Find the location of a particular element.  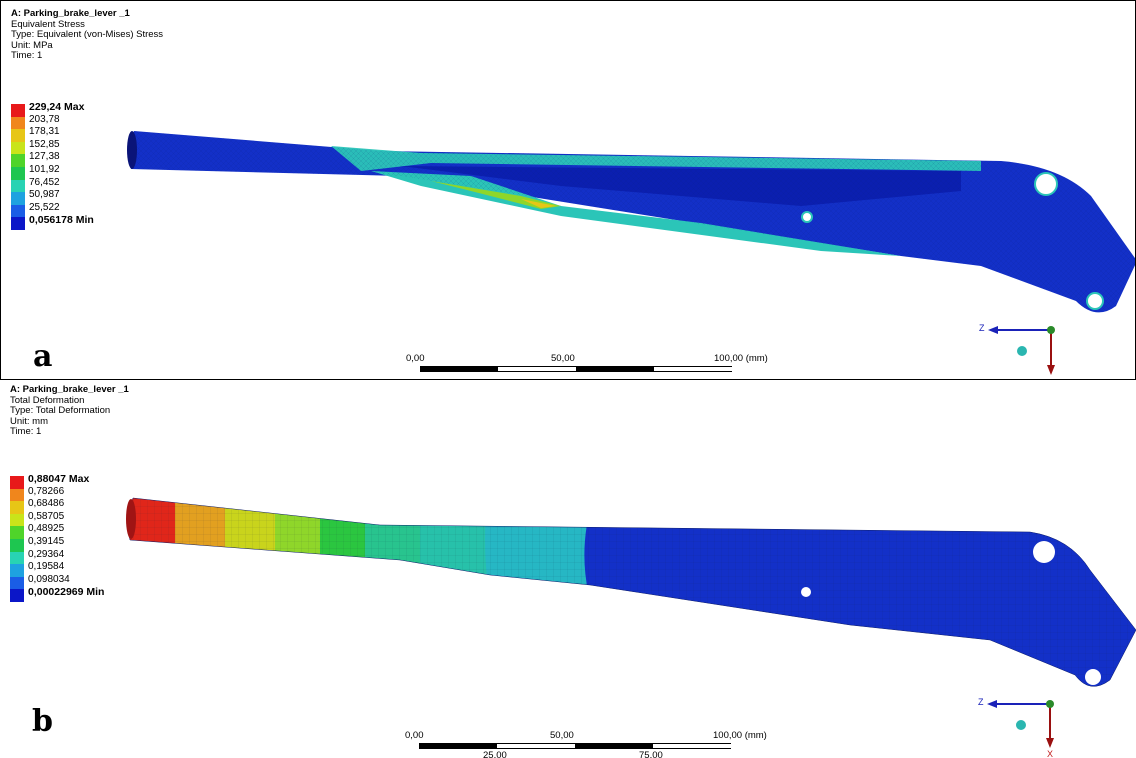

scale-subtick-75: 75,00 is located at coordinates (651, 754).